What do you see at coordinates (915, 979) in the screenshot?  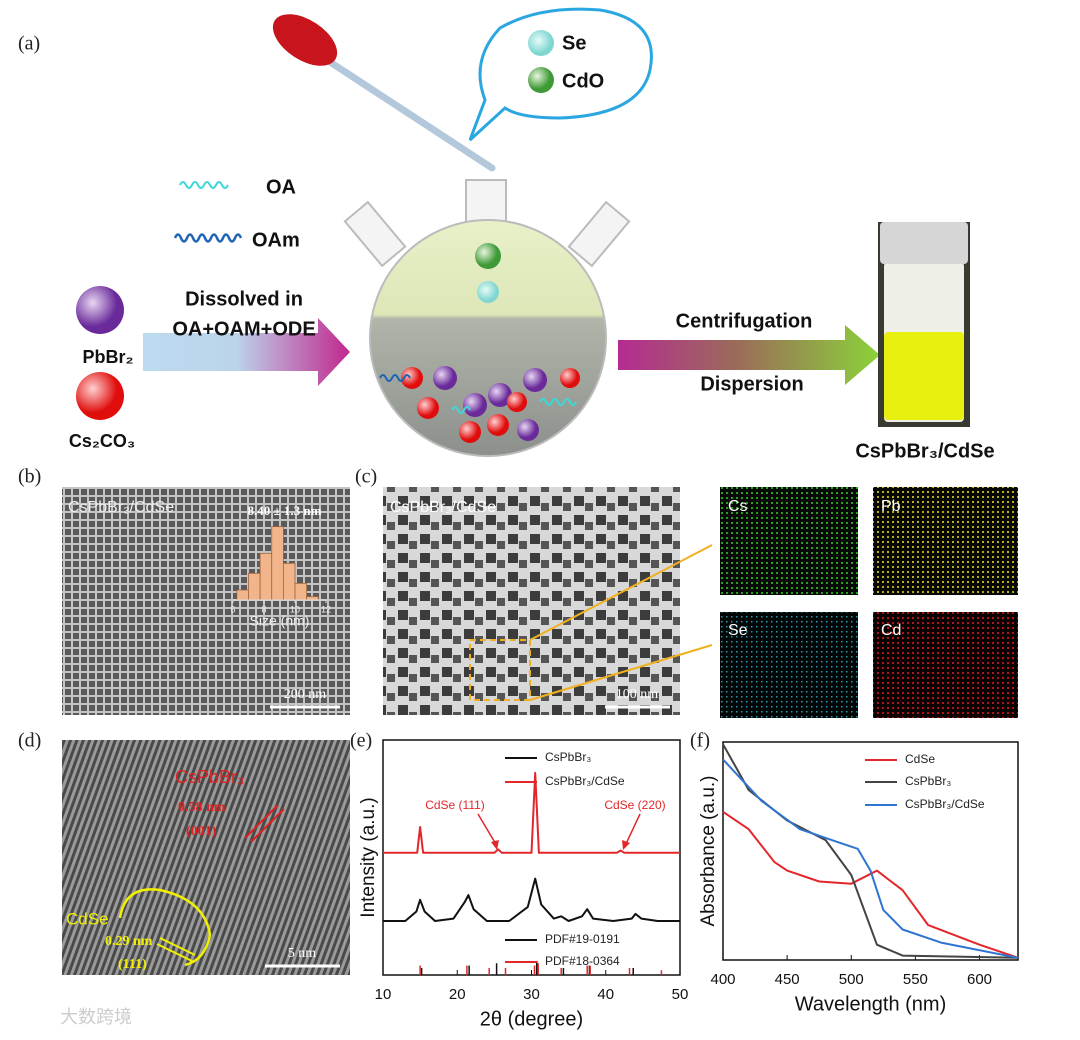 I see `x-tick-label: 550` at bounding box center [915, 979].